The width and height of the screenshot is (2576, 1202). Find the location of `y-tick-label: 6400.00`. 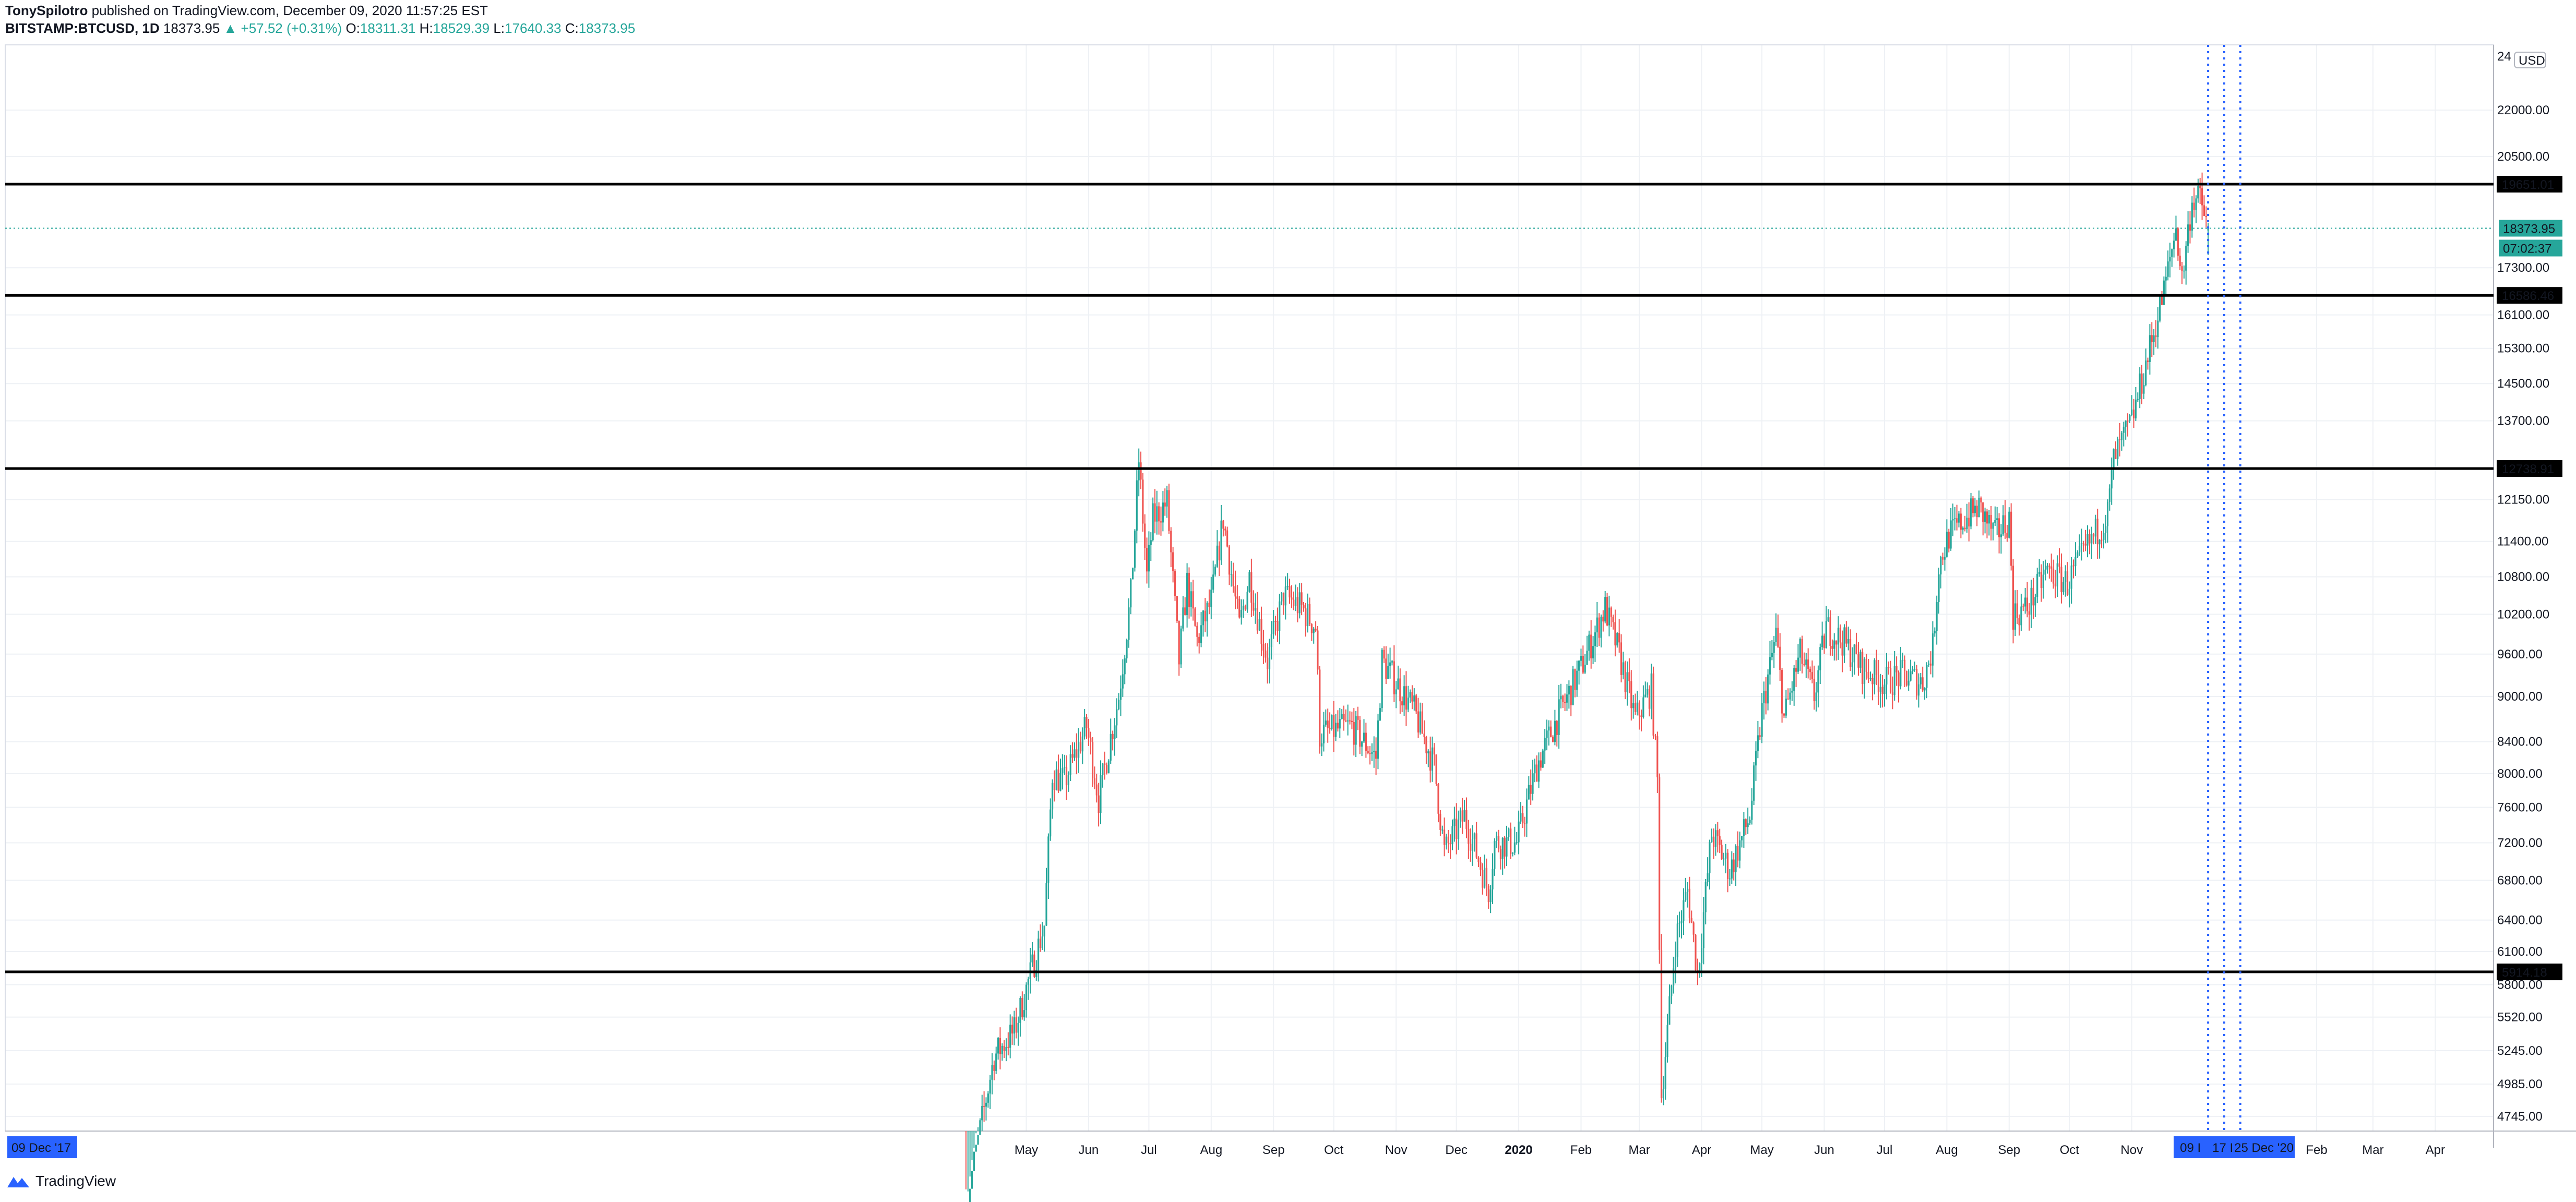

y-tick-label: 6400.00 is located at coordinates (2520, 920).